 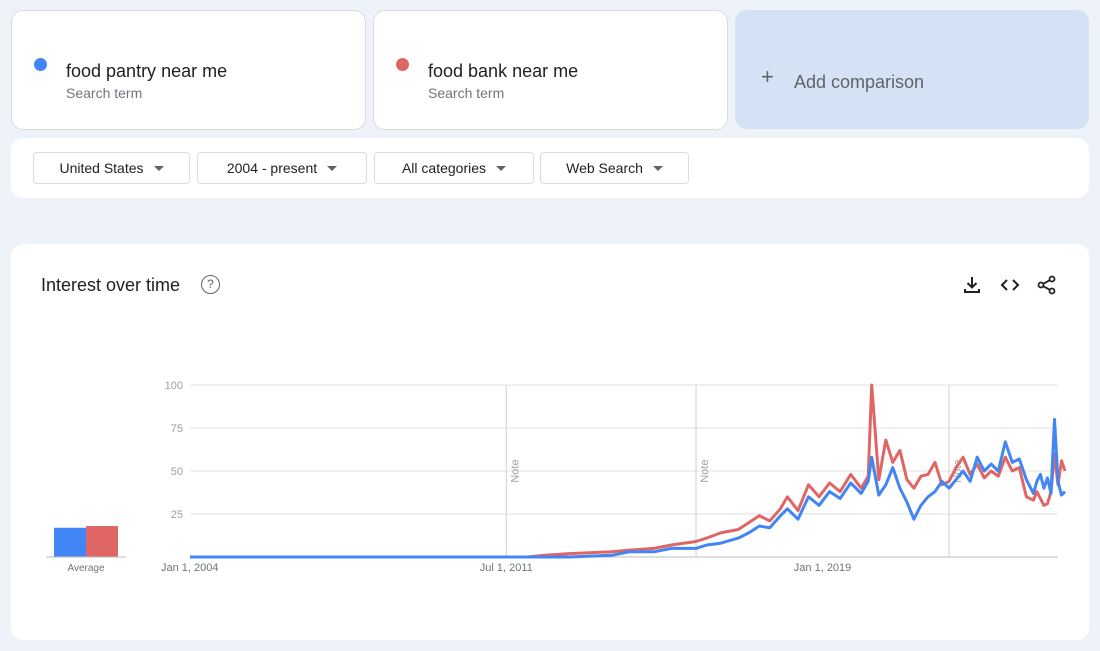 I want to click on add-comparison-label: Add comparison, so click(x=859, y=82).